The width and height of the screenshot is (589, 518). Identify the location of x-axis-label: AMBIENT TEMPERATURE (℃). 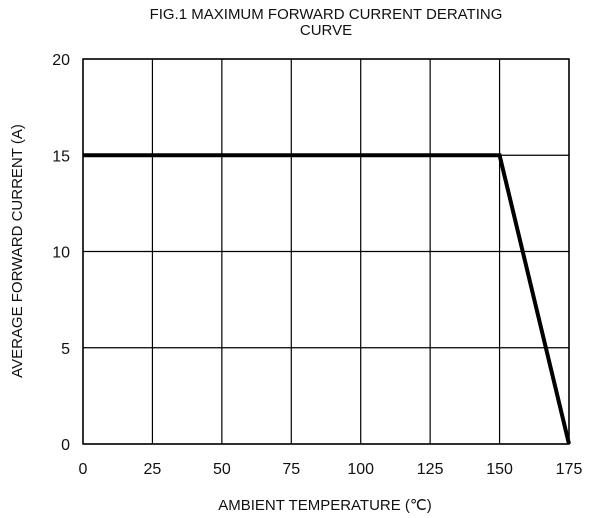
(325, 505).